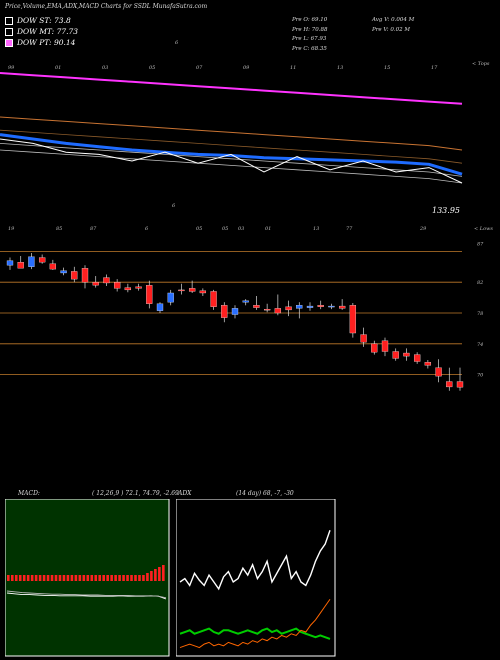 This screenshot has height=660, width=500. What do you see at coordinates (46, 42) in the screenshot?
I see `legend-label-pt: DOW PT: 90.14` at bounding box center [46, 42].